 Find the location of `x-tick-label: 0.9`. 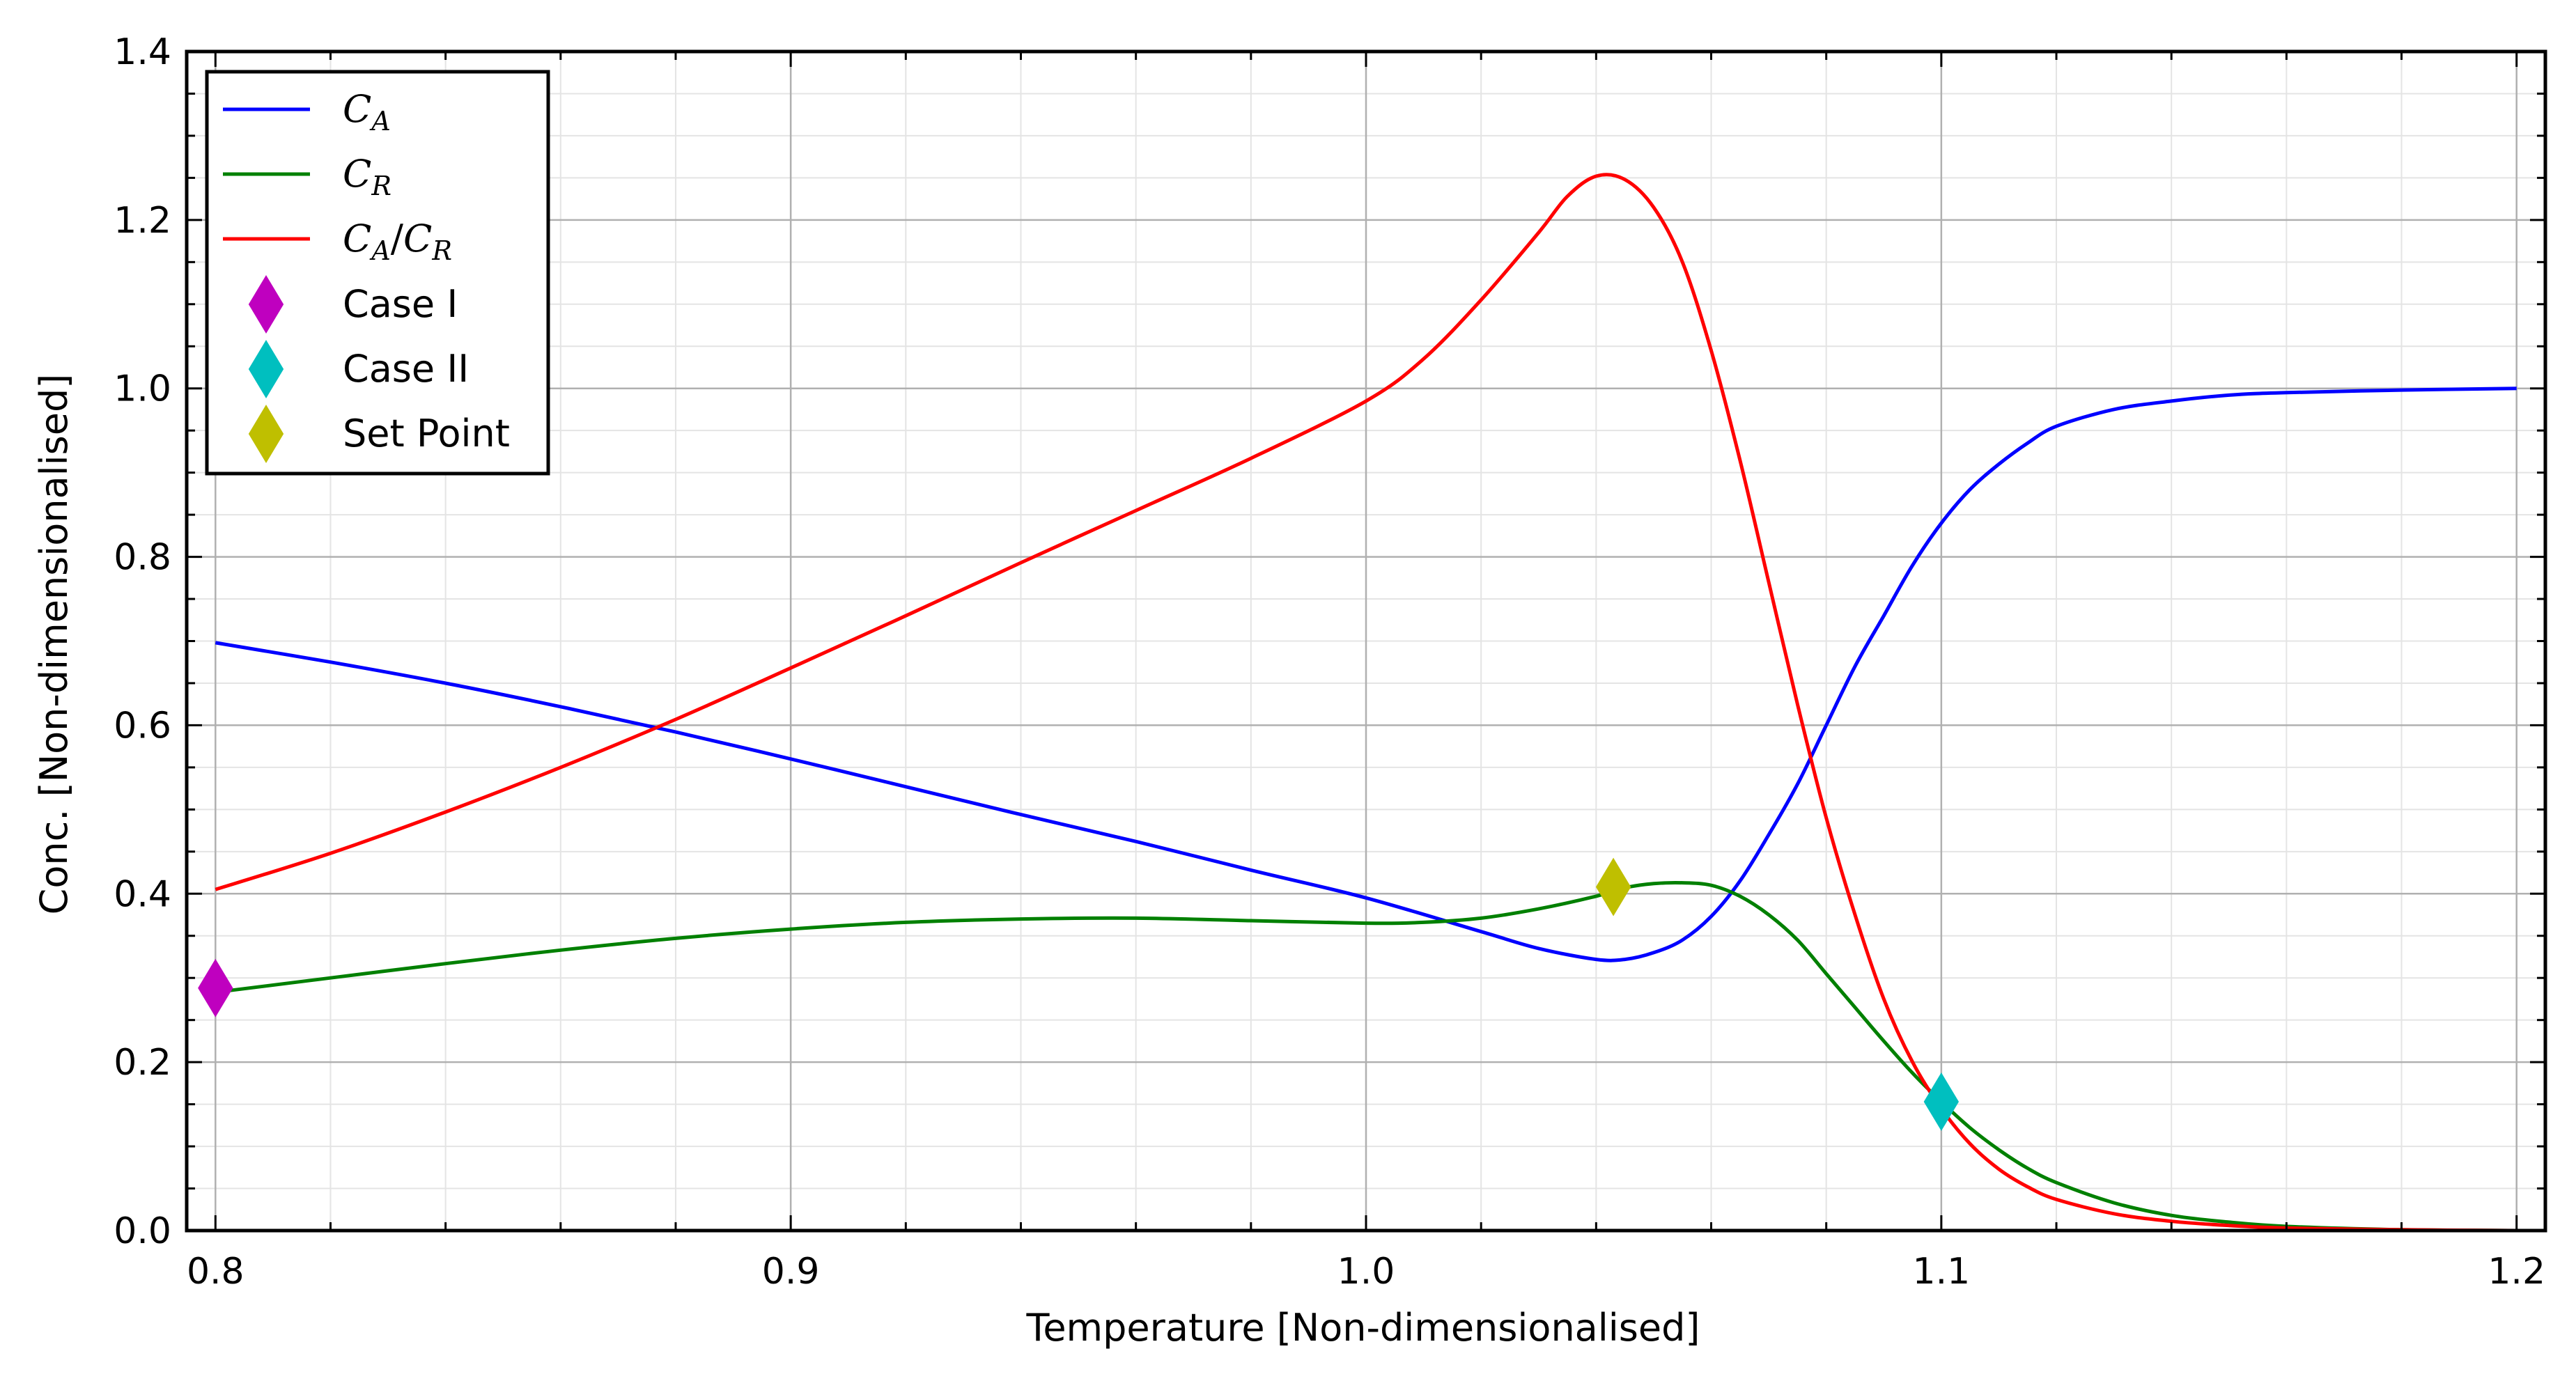

x-tick-label: 0.9 is located at coordinates (791, 1272).